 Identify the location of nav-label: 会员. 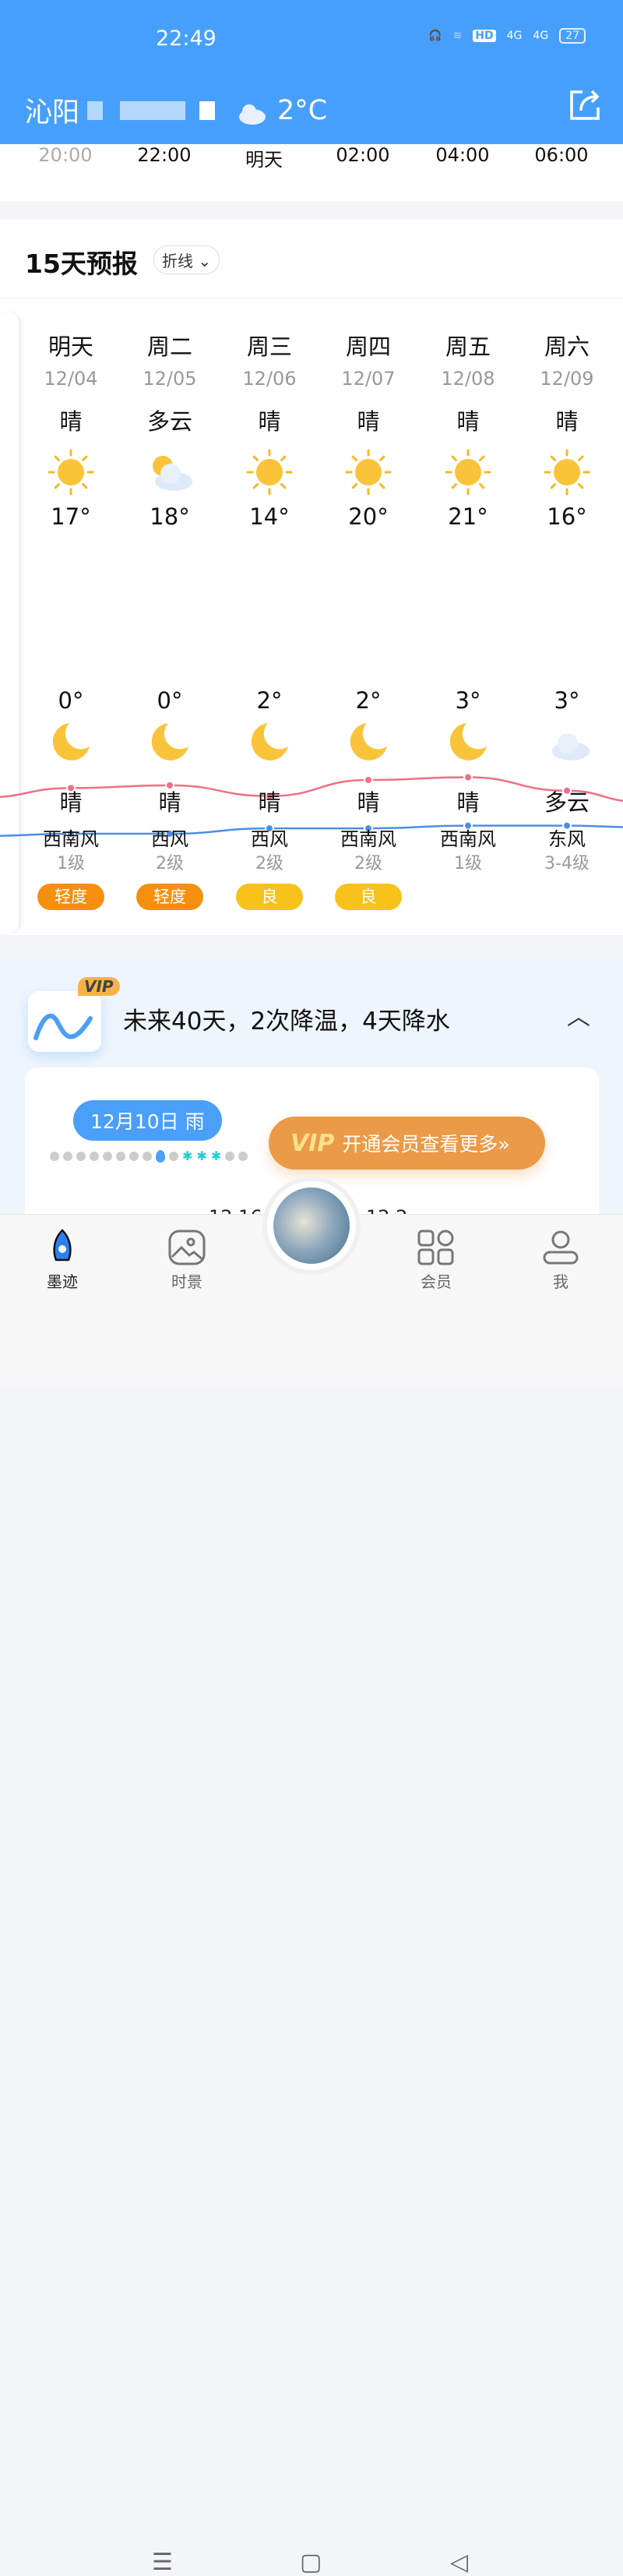
(437, 1281).